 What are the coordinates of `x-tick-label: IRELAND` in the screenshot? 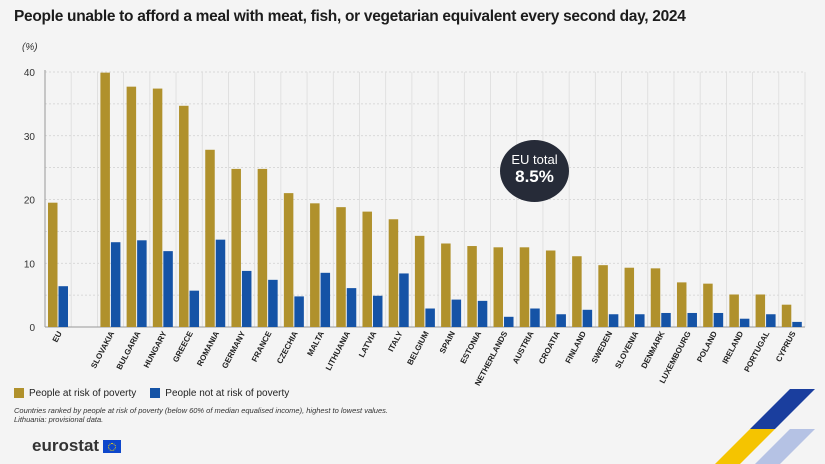 It's located at (733, 348).